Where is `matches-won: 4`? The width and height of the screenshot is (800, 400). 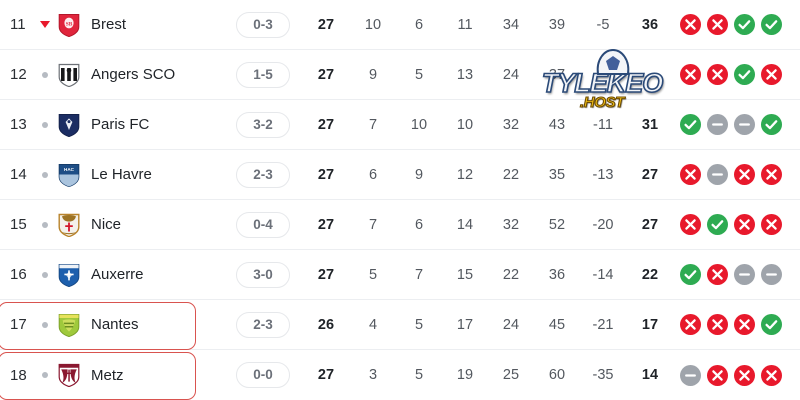 matches-won: 4 is located at coordinates (373, 324).